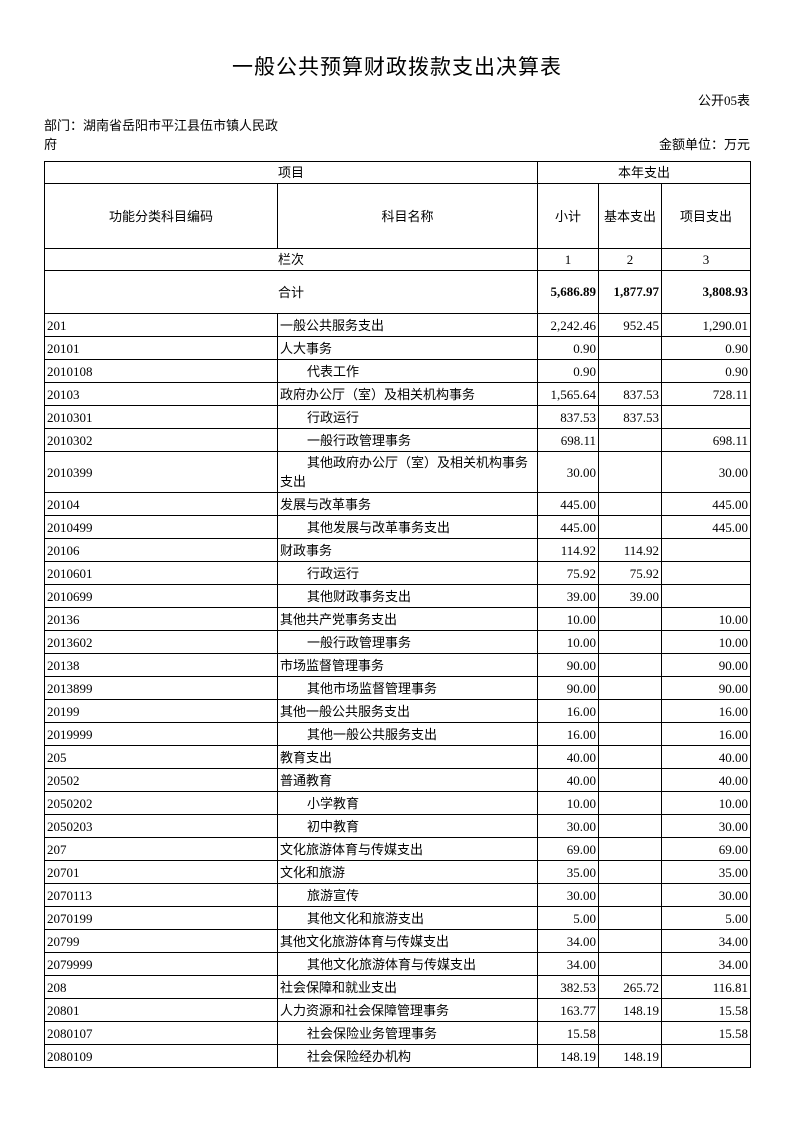 The width and height of the screenshot is (793, 1122). What do you see at coordinates (630, 216) in the screenshot?
I see `header-basic: 基本支出` at bounding box center [630, 216].